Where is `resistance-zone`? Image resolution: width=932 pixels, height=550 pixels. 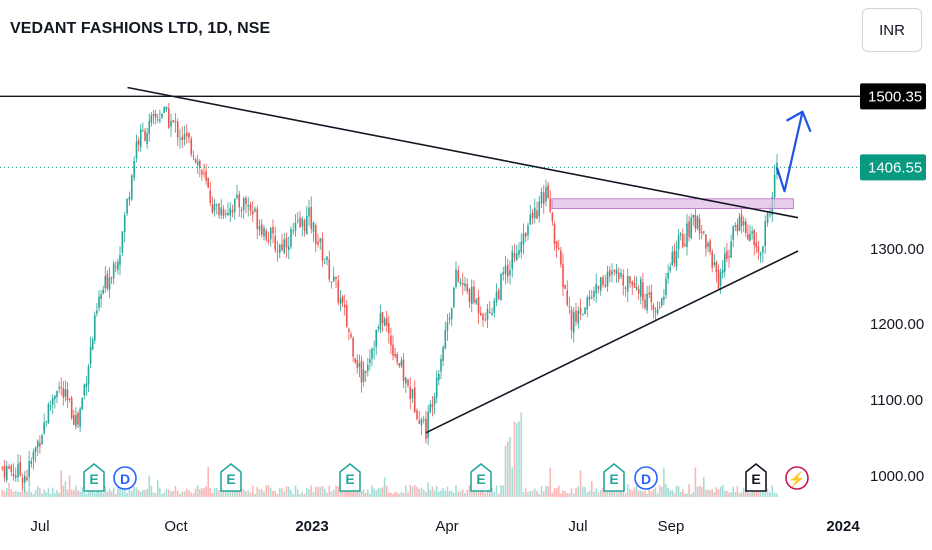
resistance-zone is located at coordinates (672, 204).